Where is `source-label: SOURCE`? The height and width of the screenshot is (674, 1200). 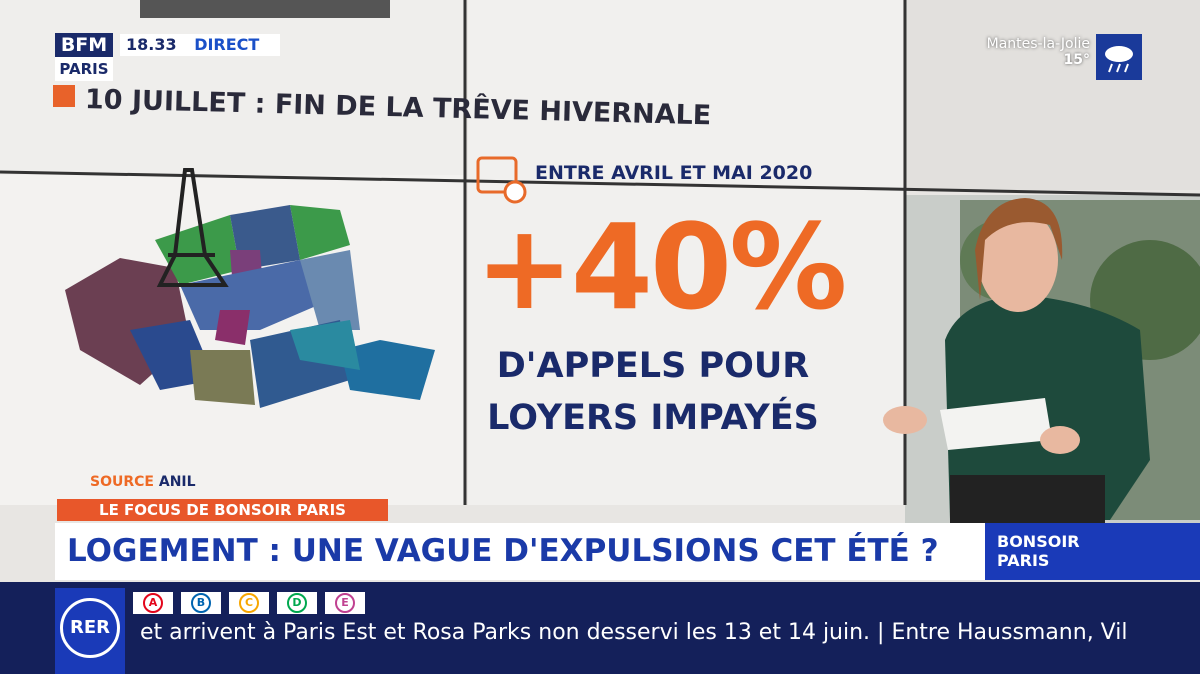
source-label: SOURCE is located at coordinates (122, 482).